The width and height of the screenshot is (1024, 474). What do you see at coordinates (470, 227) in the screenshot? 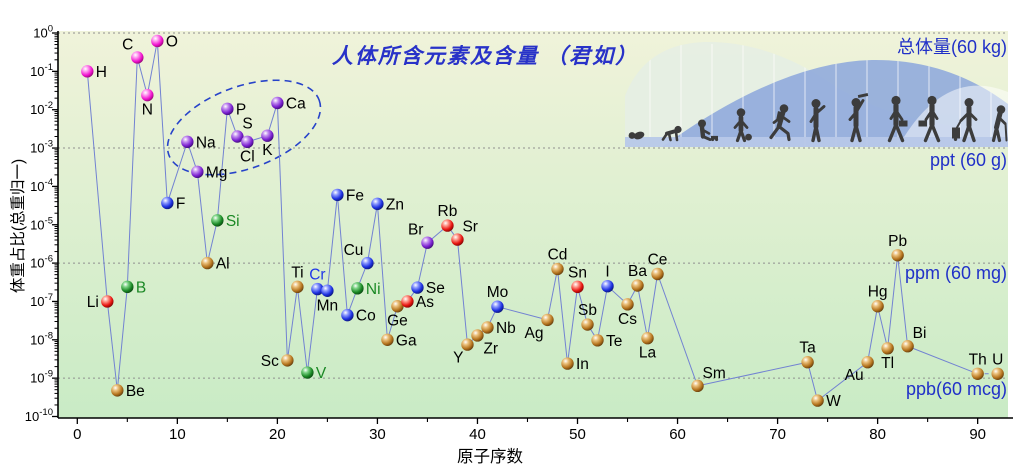
I see `label-Sr: Sr` at bounding box center [470, 227].